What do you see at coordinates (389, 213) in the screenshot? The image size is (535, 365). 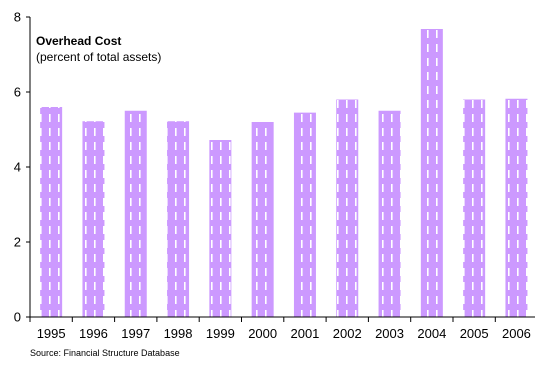 I see `bar-2003` at bounding box center [389, 213].